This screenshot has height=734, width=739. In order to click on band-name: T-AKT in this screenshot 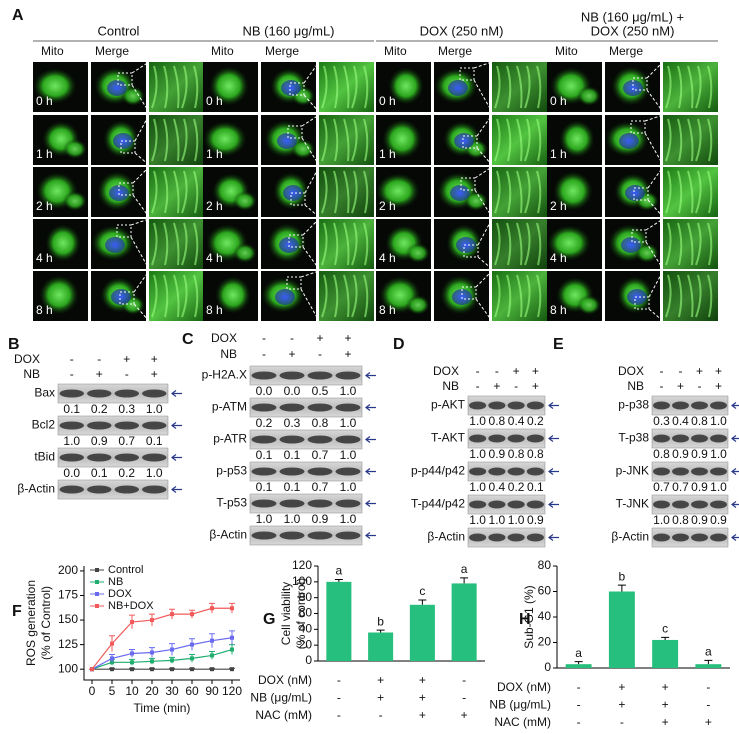, I will do `click(448, 438)`.